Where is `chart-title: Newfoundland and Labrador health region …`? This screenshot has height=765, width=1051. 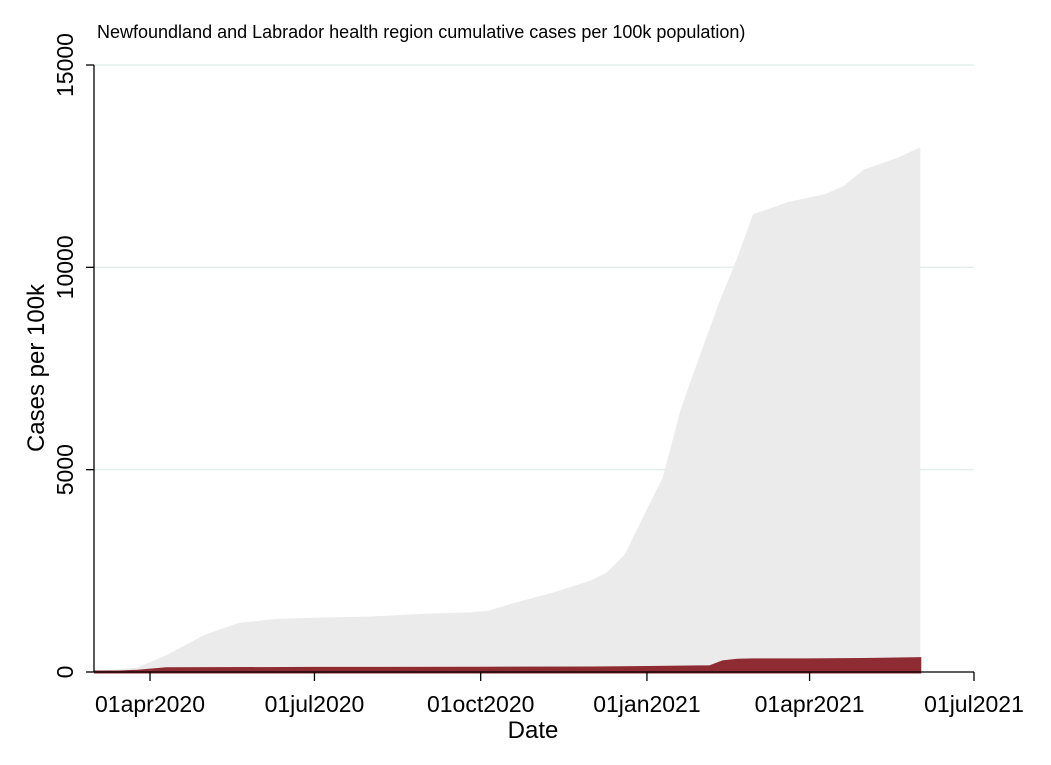
chart-title: Newfoundland and Labrador health region … is located at coordinates (421, 32).